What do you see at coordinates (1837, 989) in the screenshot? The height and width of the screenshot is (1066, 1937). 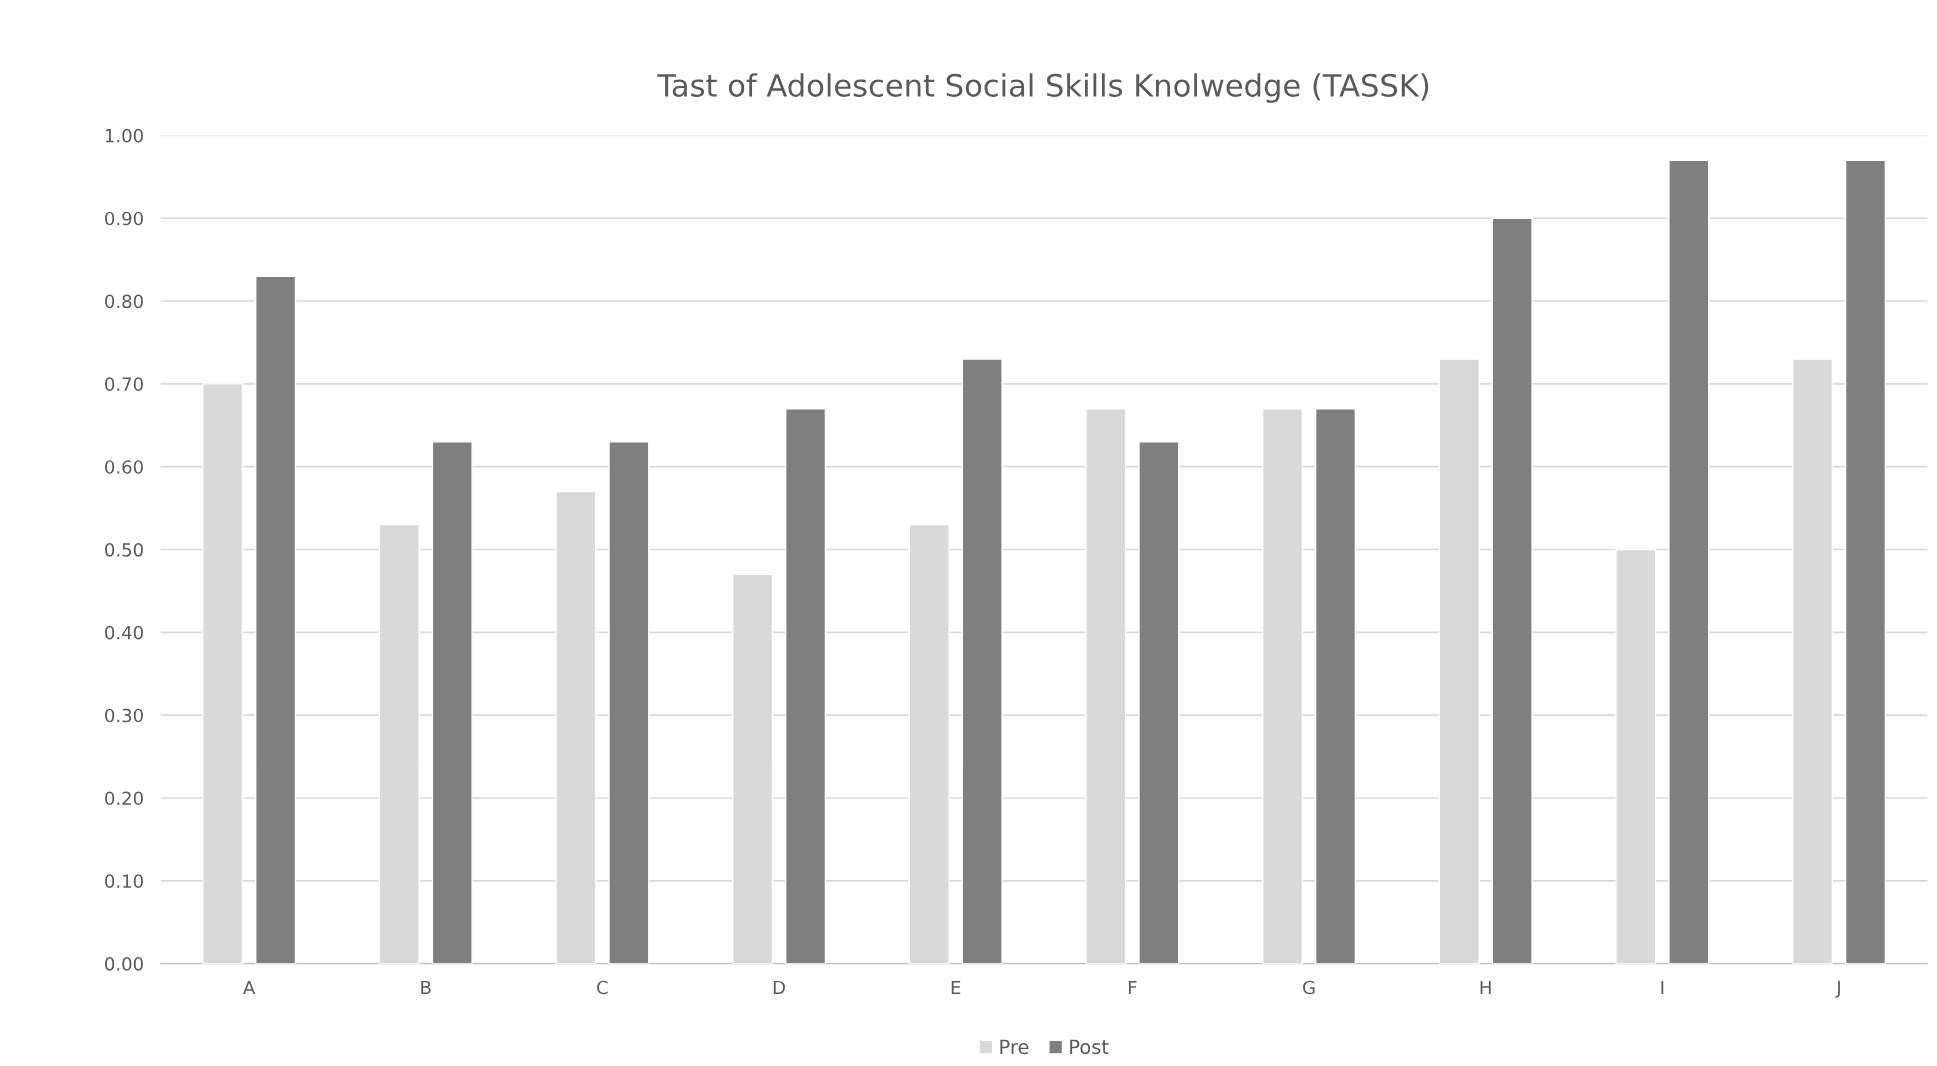 I see `x-tick-label: J` at bounding box center [1837, 989].